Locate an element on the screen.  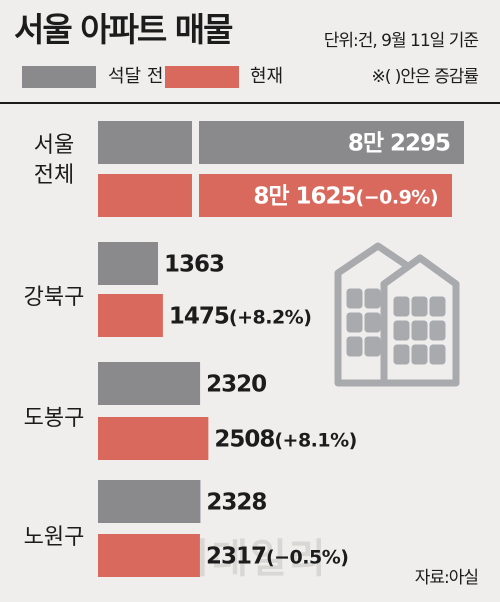
legend-swatch-now is located at coordinates (202, 77).